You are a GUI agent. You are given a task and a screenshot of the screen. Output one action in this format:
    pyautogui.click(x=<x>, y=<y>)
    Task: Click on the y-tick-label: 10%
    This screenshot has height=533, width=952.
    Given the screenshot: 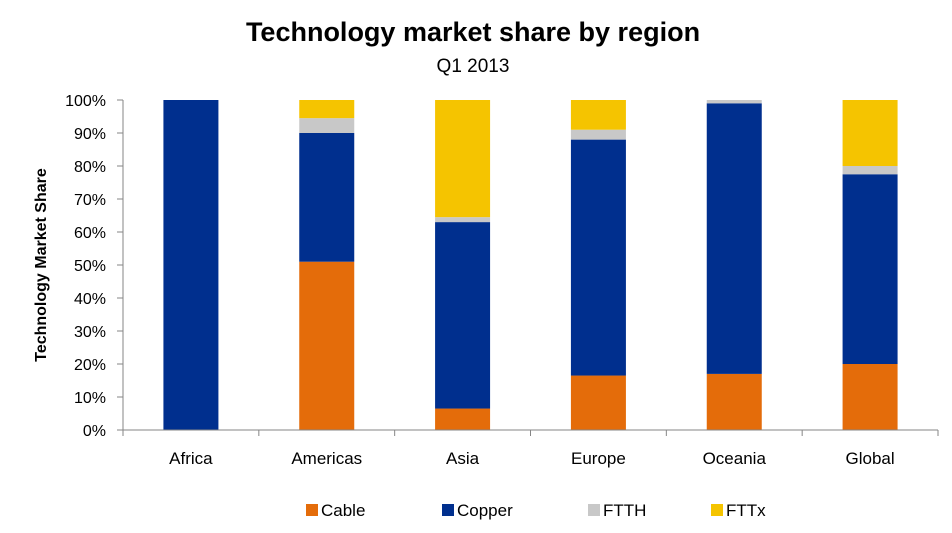 What is the action you would take?
    pyautogui.click(x=90, y=398)
    